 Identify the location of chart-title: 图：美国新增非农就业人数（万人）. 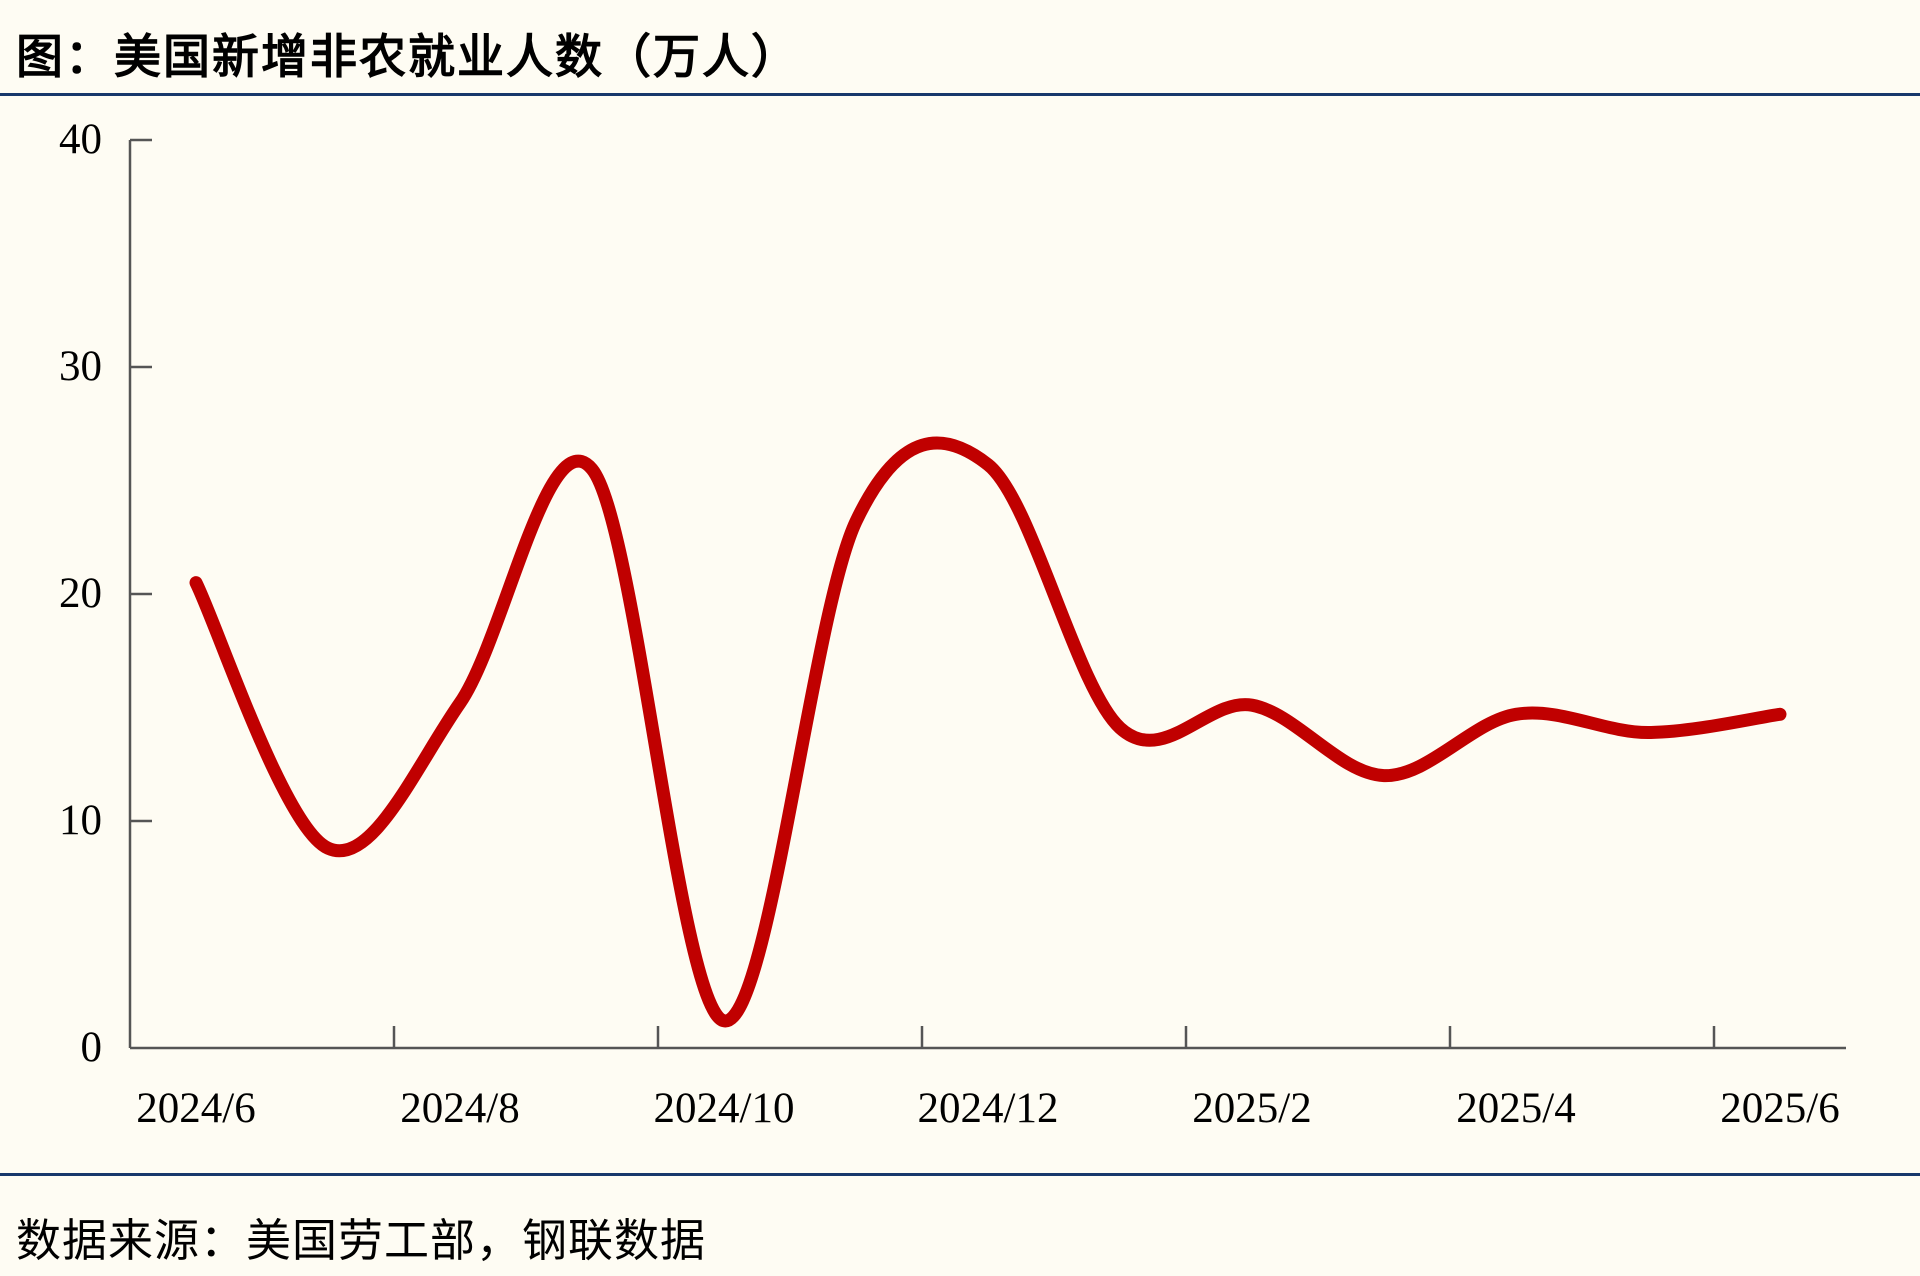
(408, 57).